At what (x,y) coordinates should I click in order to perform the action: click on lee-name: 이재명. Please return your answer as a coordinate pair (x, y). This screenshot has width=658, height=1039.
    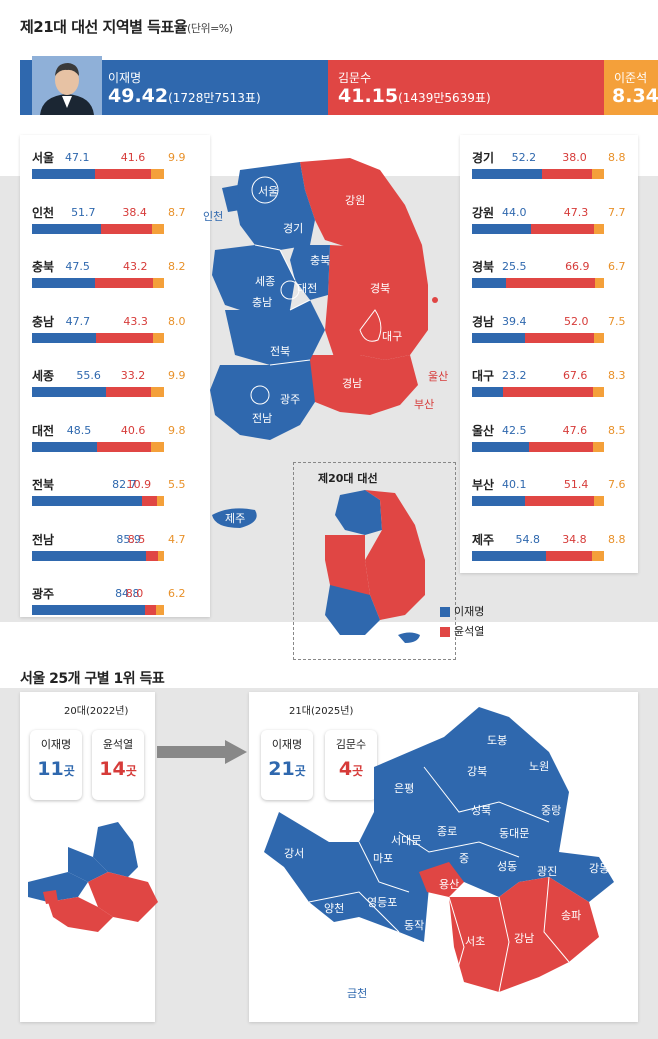
    Looking at the image, I should click on (125, 78).